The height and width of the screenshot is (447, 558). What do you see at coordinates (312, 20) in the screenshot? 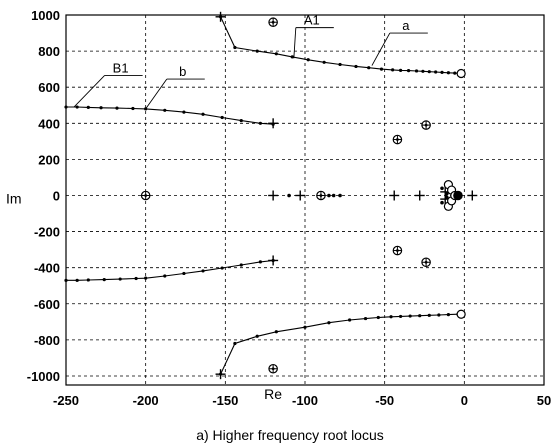
I see `annotation-label: A1` at bounding box center [312, 20].